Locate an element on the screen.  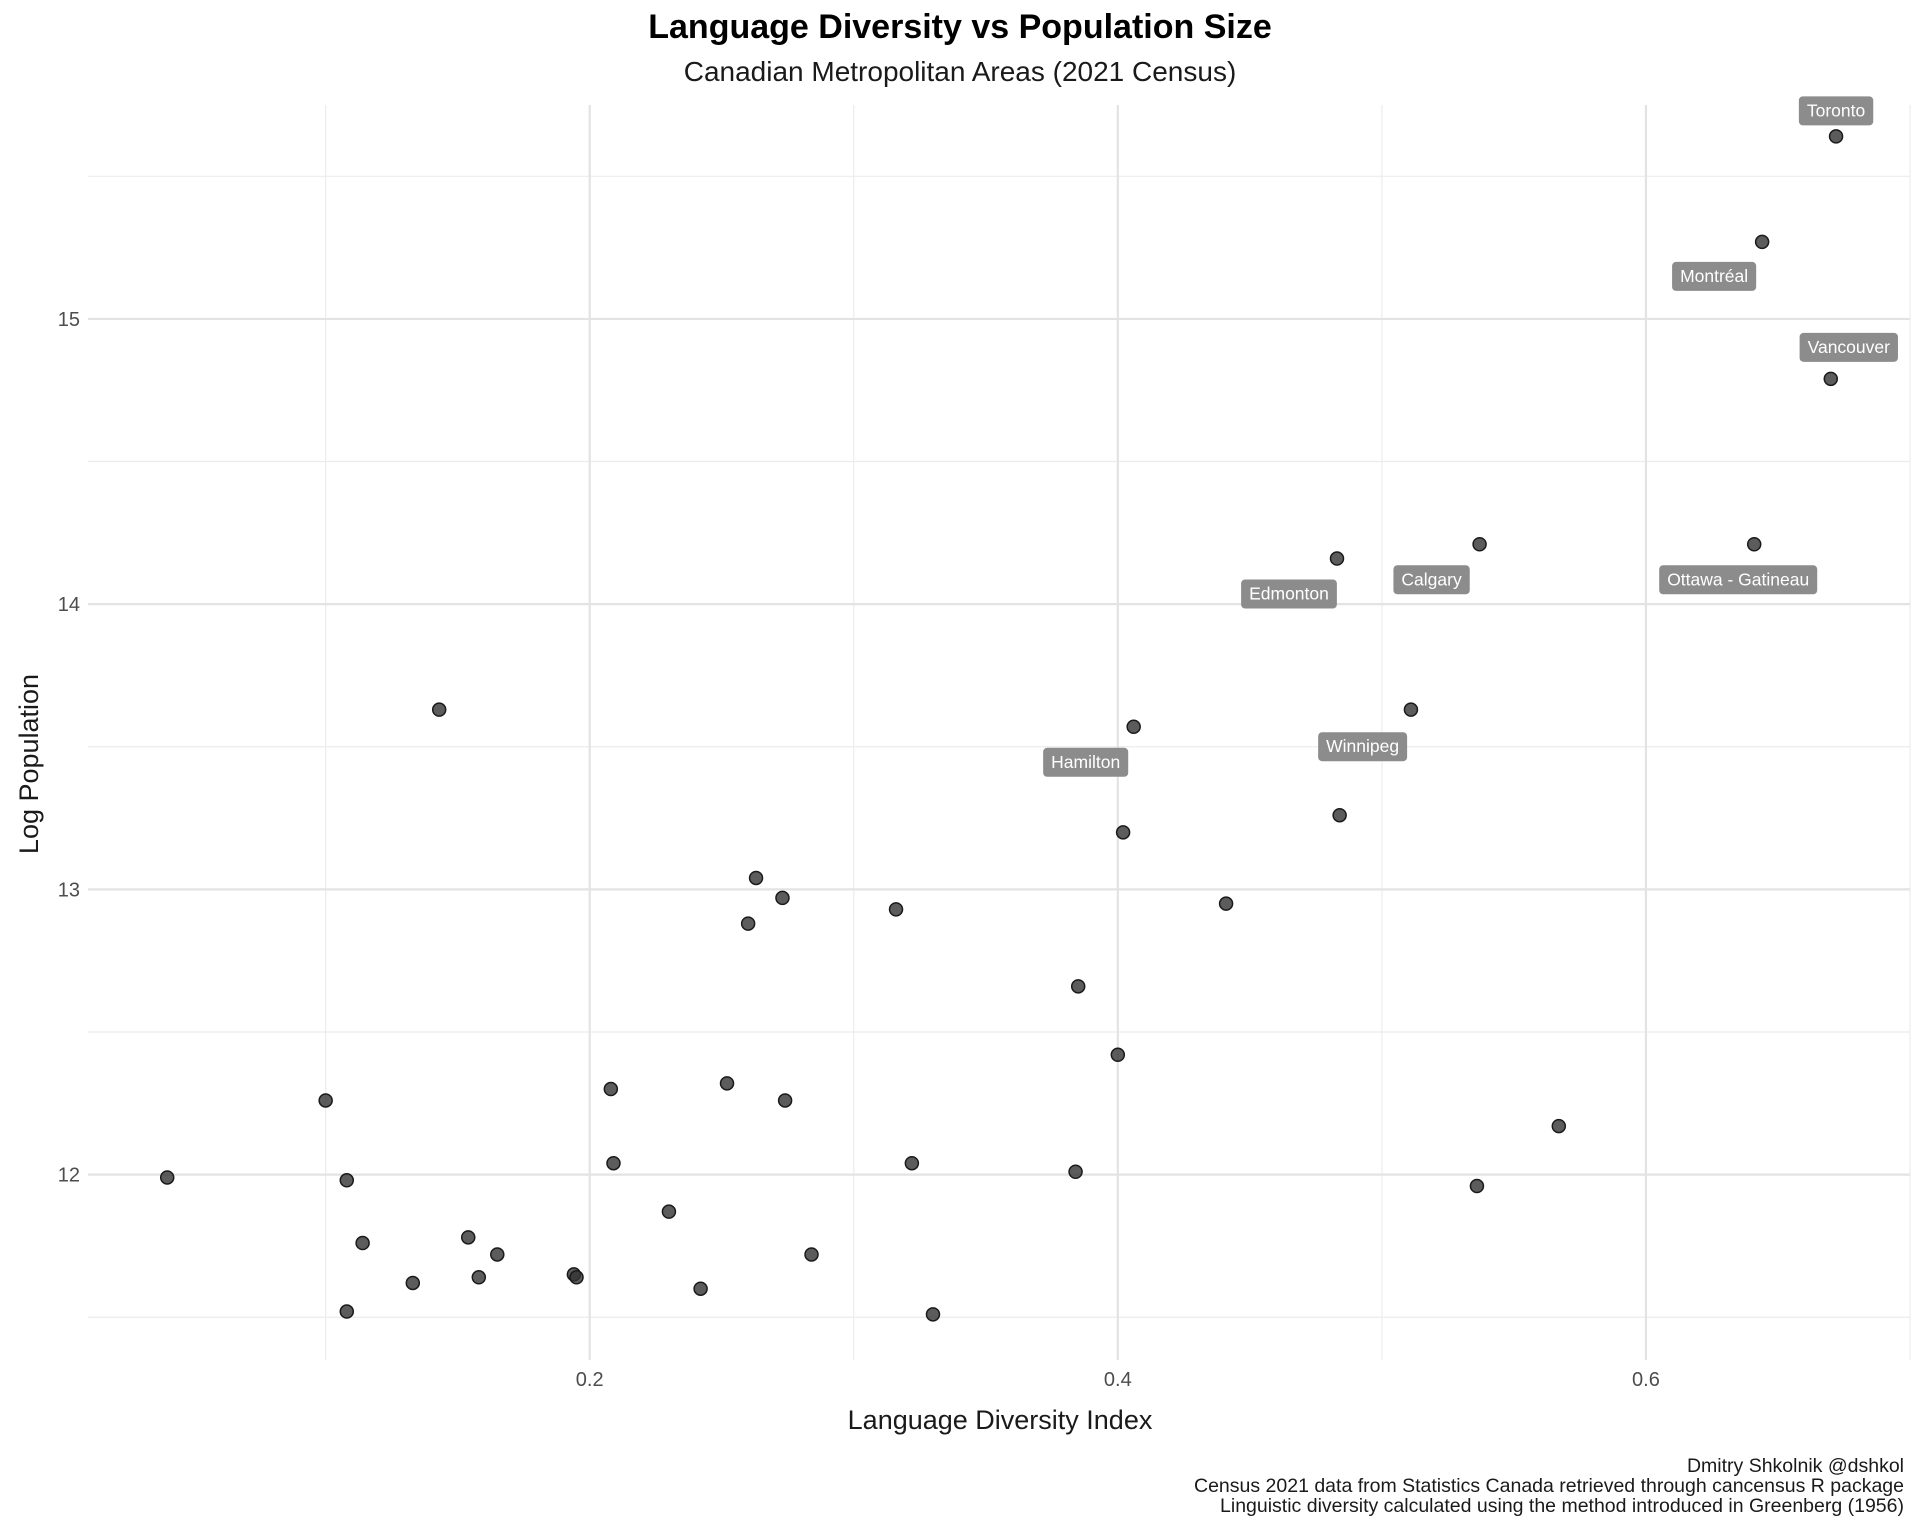
x-tick-label: 0.6 is located at coordinates (1646, 1380).